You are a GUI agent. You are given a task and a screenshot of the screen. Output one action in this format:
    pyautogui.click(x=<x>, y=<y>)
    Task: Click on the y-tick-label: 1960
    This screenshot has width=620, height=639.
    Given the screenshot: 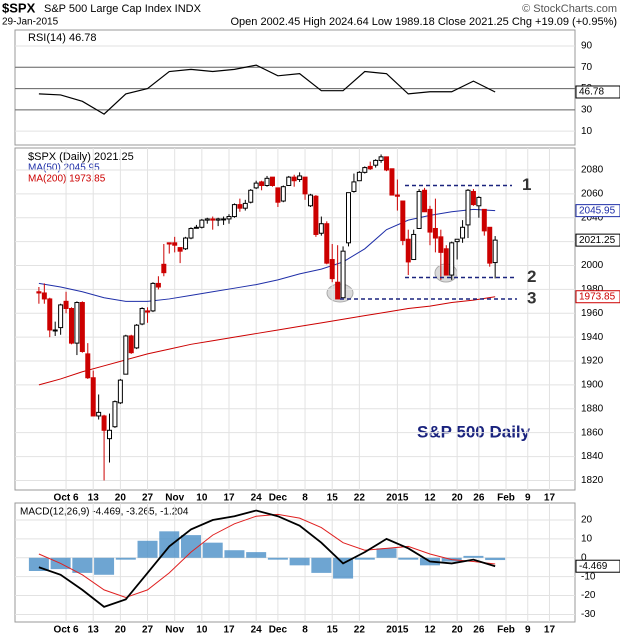 What is the action you would take?
    pyautogui.click(x=592, y=313)
    